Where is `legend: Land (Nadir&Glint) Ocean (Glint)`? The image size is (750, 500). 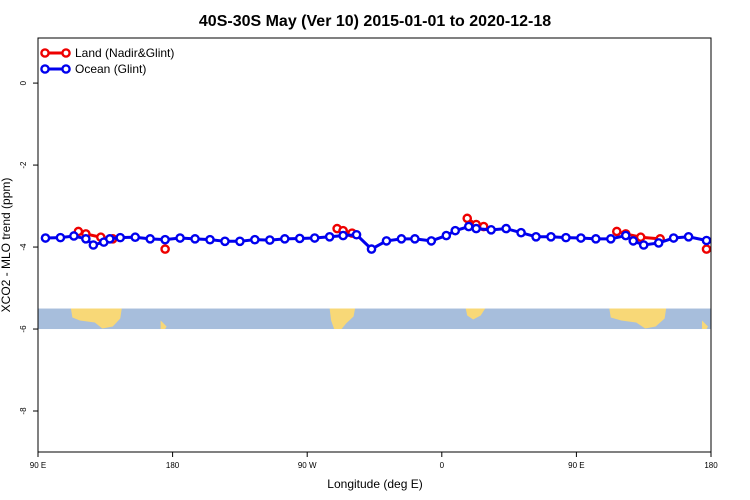 legend: Land (Nadir&Glint) Ocean (Glint) is located at coordinates (107, 61).